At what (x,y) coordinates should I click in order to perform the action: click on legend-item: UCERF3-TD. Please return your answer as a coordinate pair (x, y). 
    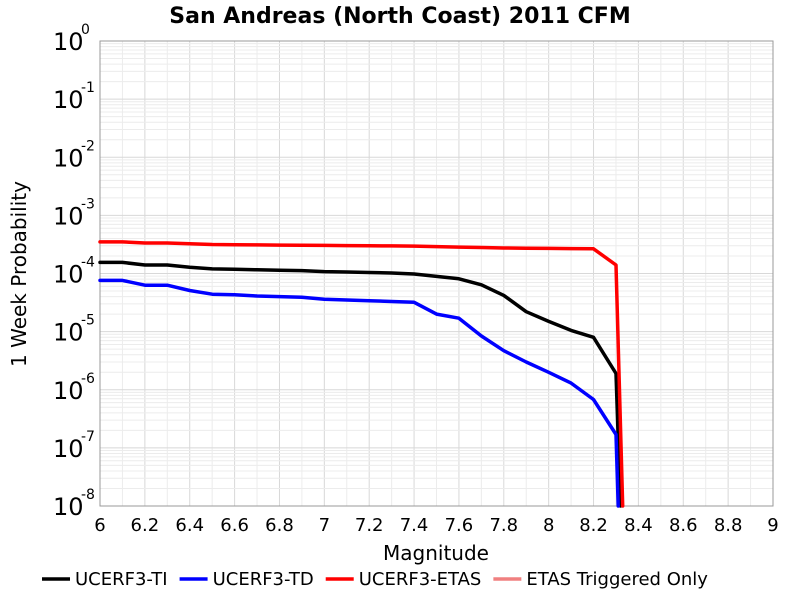
    Looking at the image, I should click on (246, 579).